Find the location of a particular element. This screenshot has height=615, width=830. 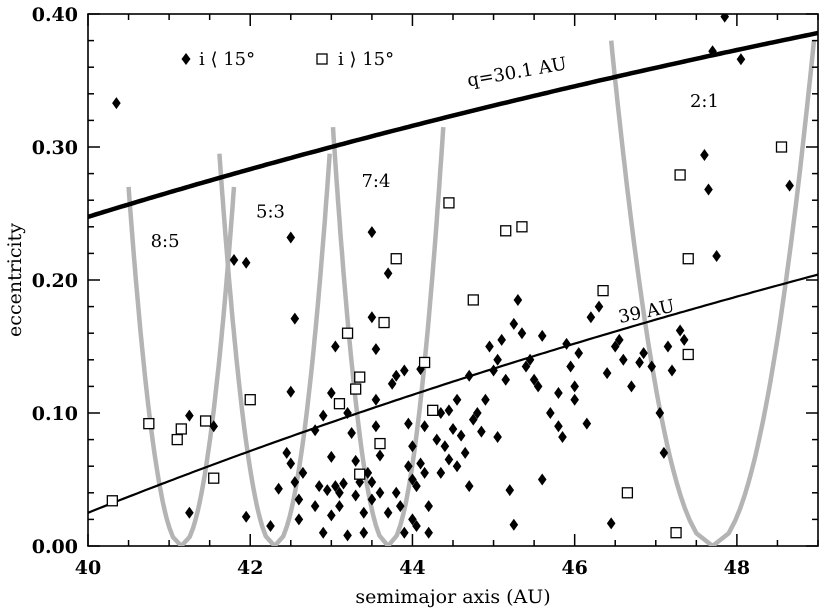

y-tick-label: 0.00 is located at coordinates (55, 547).